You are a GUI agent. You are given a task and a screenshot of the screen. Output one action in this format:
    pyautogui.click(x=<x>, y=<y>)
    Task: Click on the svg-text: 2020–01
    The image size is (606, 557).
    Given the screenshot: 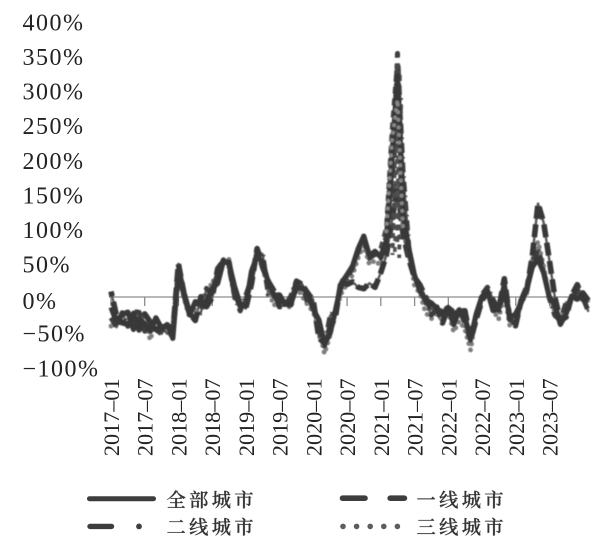 What is the action you would take?
    pyautogui.click(x=313, y=417)
    